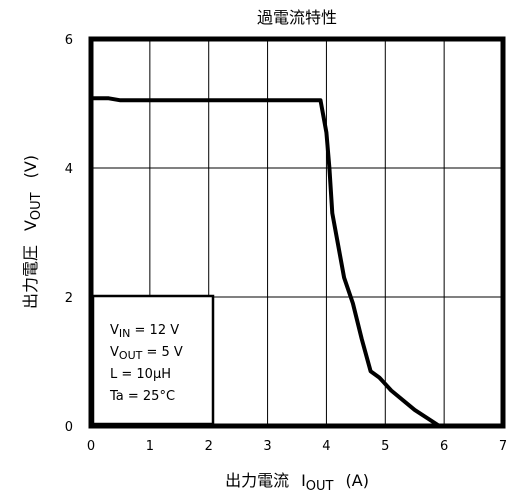  I want to click on x-axis-label-prefix: 出力電流, so click(257, 480).